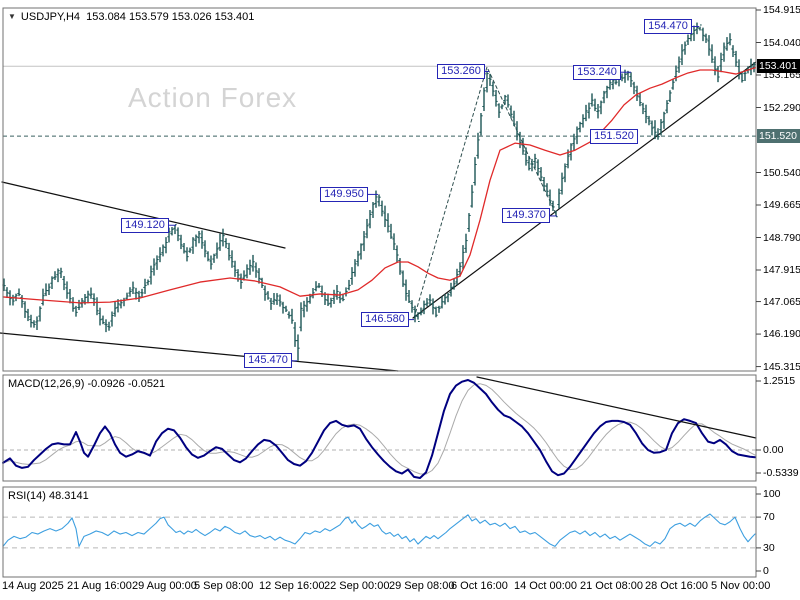  Describe the element at coordinates (12, 16) in the screenshot. I see `symbol-dropdown-icon: ▼` at that location.